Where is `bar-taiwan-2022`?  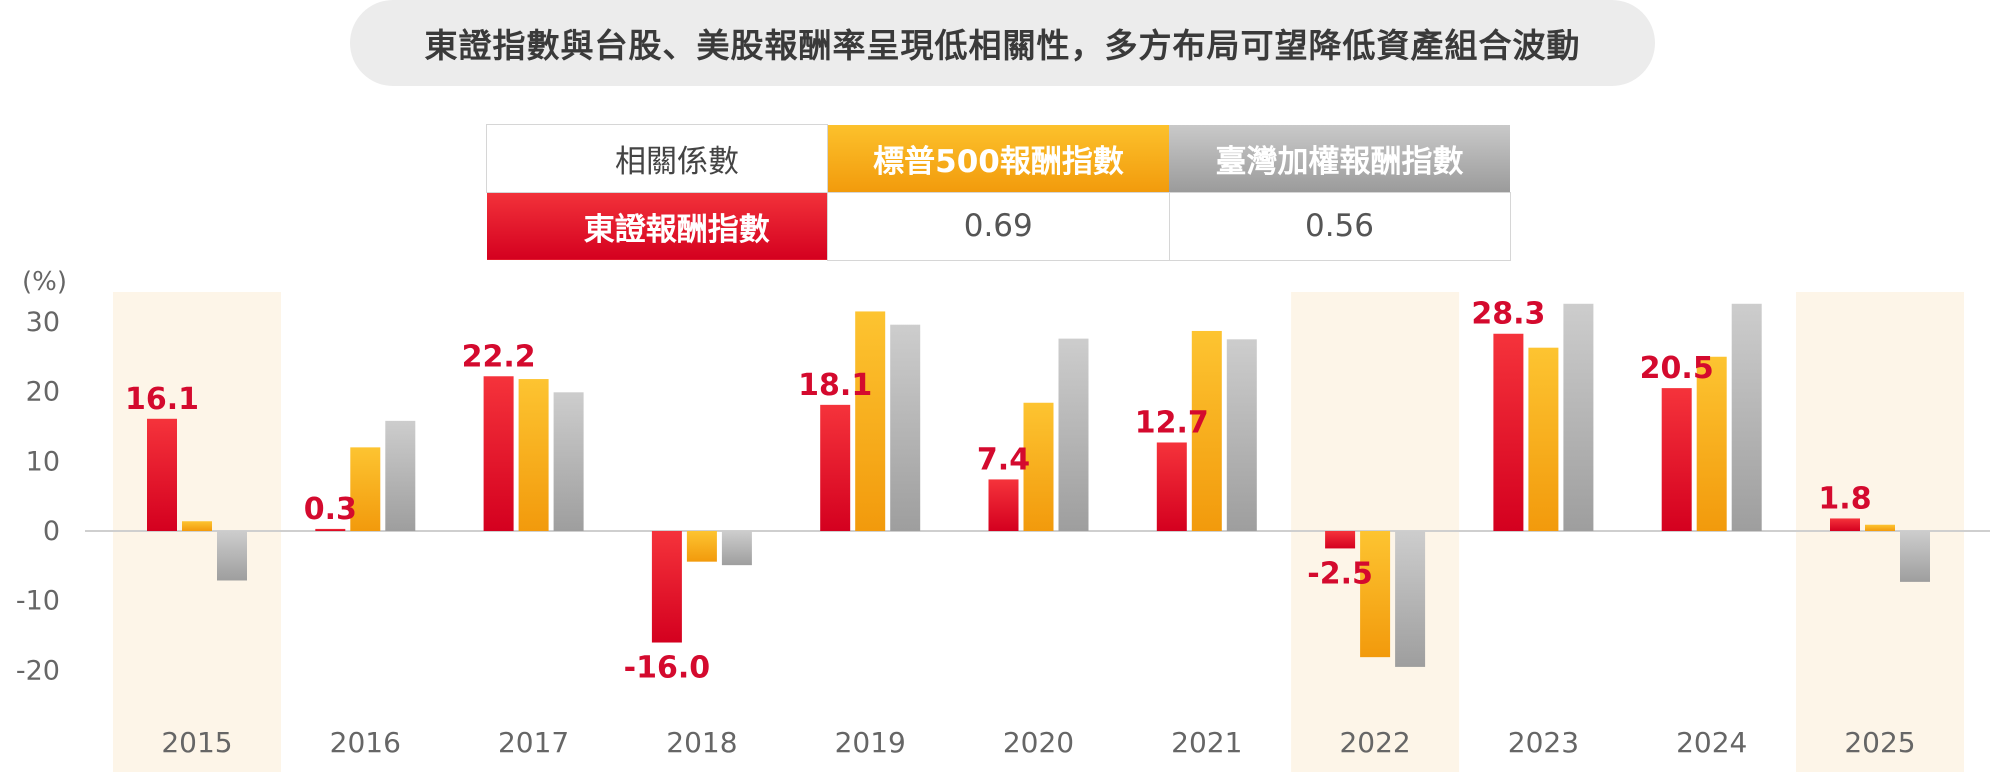
bar-taiwan-2022 is located at coordinates (1410, 599).